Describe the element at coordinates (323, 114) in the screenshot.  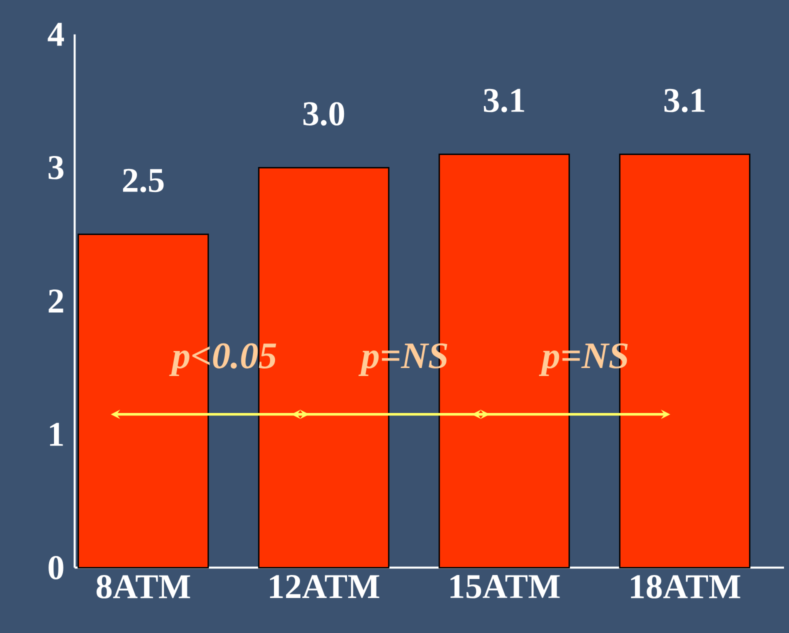
I see `data-label: 3.0` at that location.